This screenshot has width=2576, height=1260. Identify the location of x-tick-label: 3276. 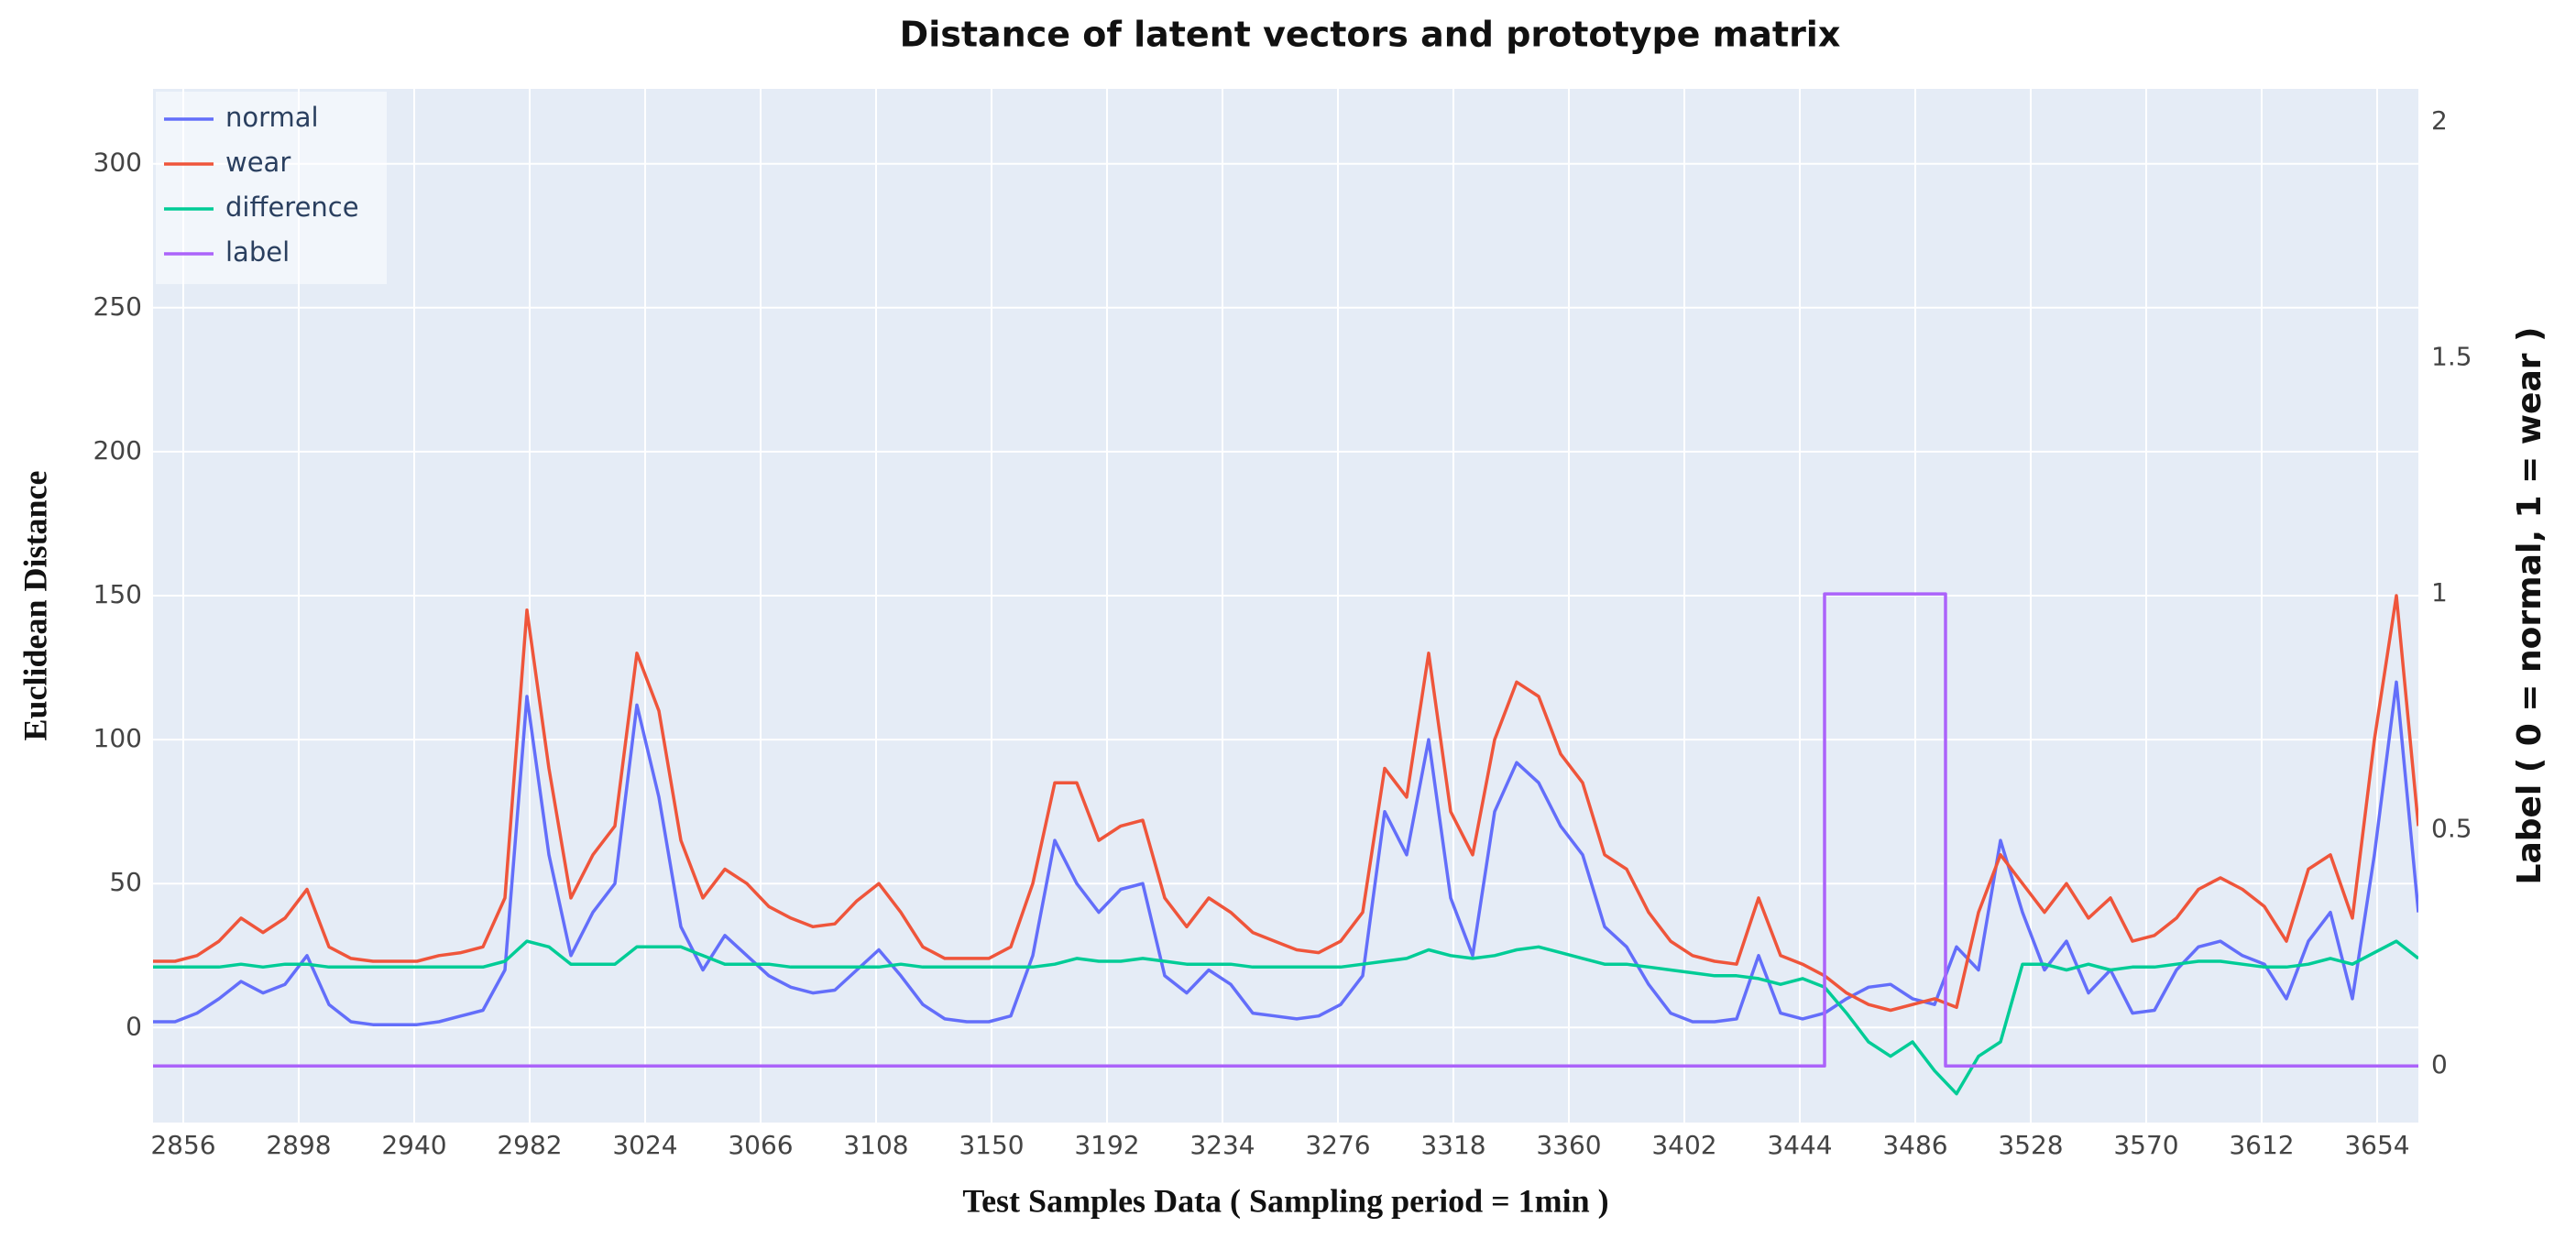
(1337, 1145).